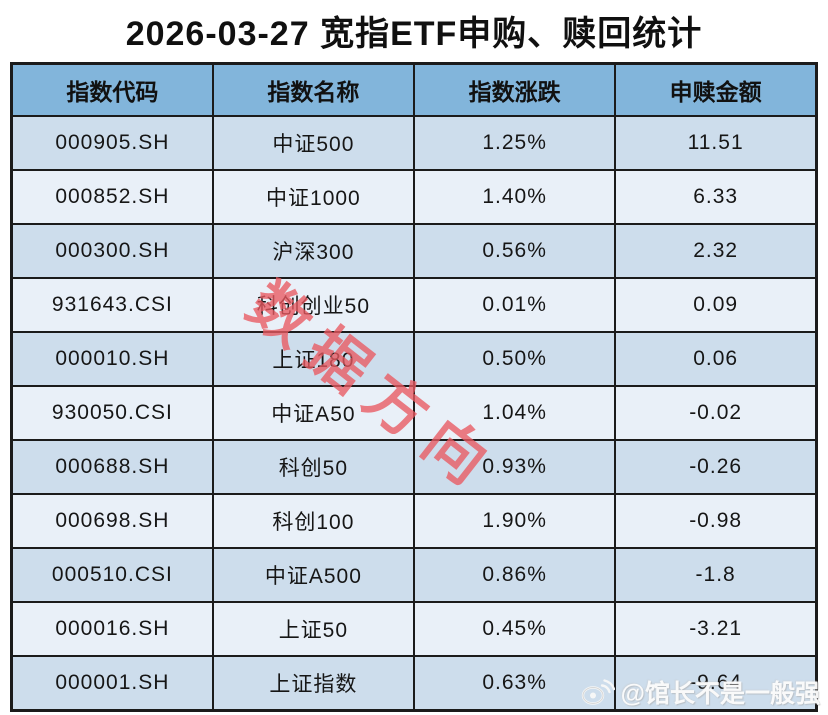 The image size is (828, 715). I want to click on cell-subscription-amount: -3.21, so click(716, 629).